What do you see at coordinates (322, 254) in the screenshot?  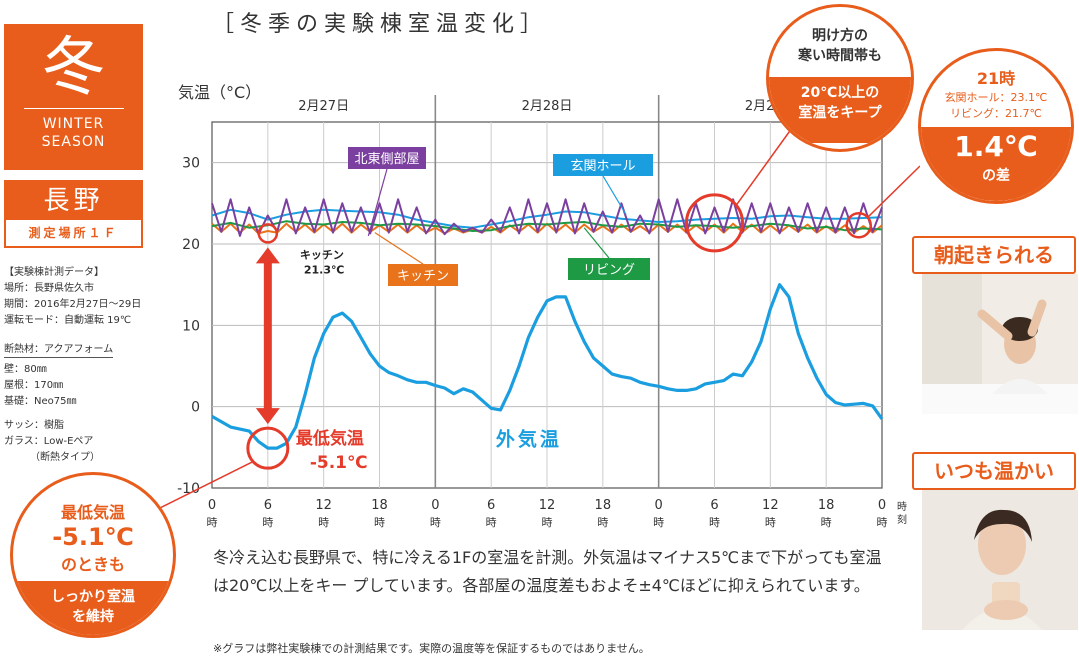 I see `kitchen-min-label-1: キッチン` at bounding box center [322, 254].